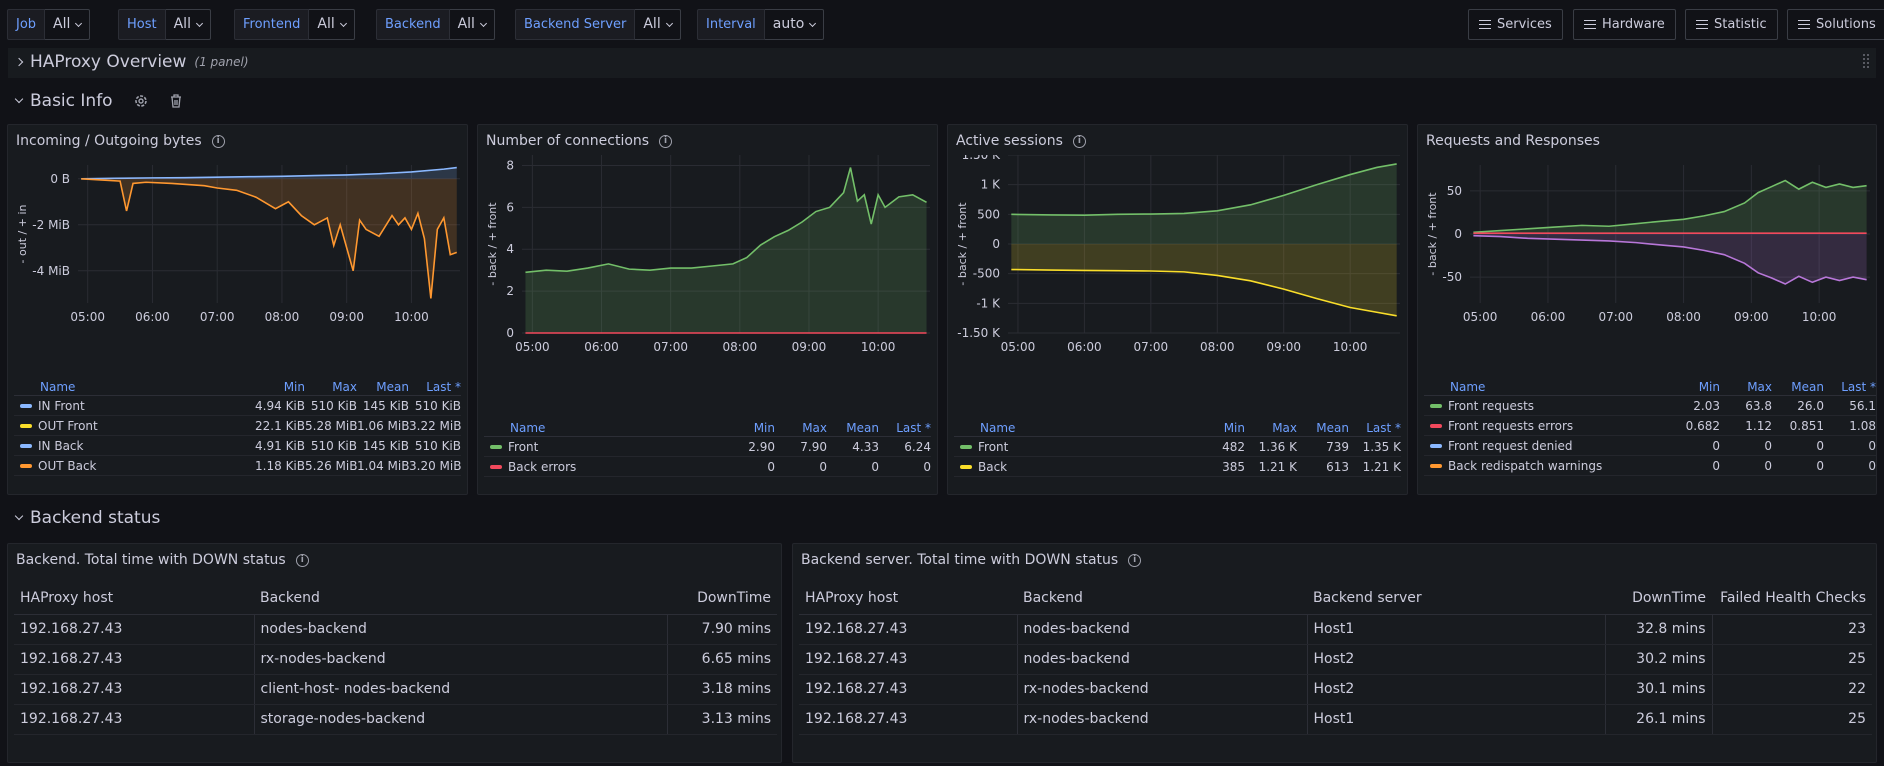 Image resolution: width=1884 pixels, height=766 pixels. What do you see at coordinates (472, 24) in the screenshot?
I see `variable-select-backend: All` at bounding box center [472, 24].